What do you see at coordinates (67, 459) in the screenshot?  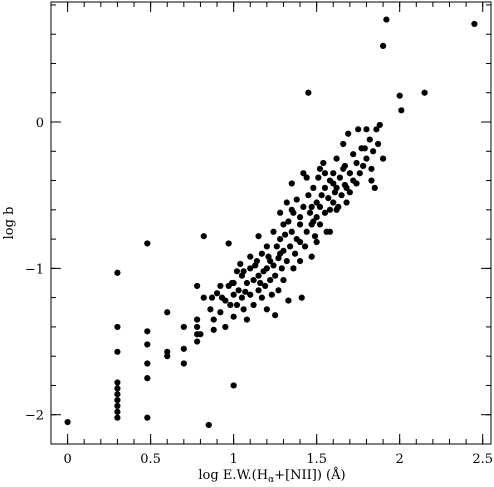 I see `x-tick-label: 0` at bounding box center [67, 459].